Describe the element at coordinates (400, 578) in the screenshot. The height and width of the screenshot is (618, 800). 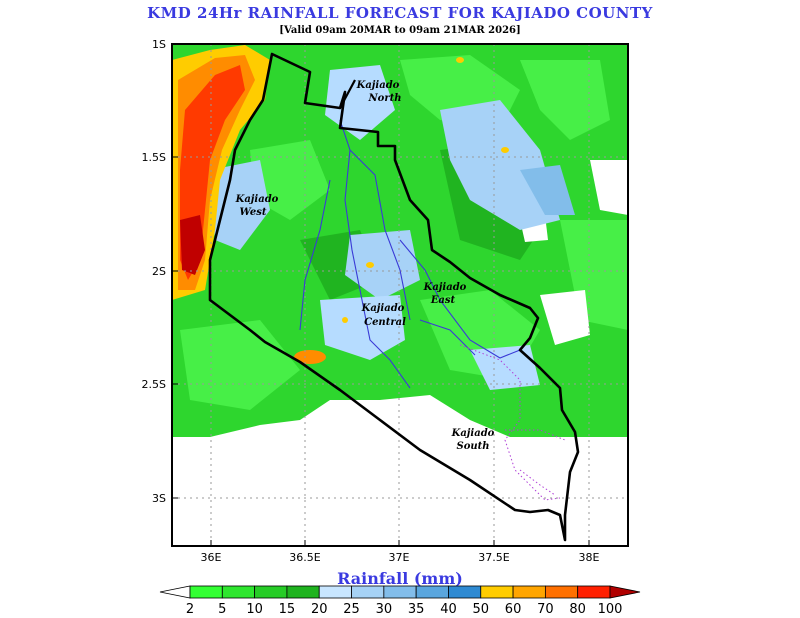
I see `colorbar-title: Rainfall (mm)` at that location.